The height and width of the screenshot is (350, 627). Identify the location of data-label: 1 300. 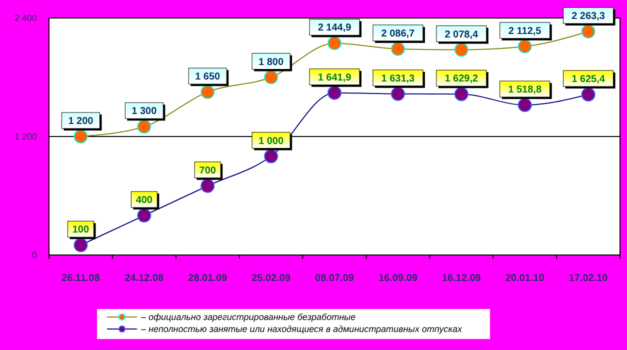
(145, 112).